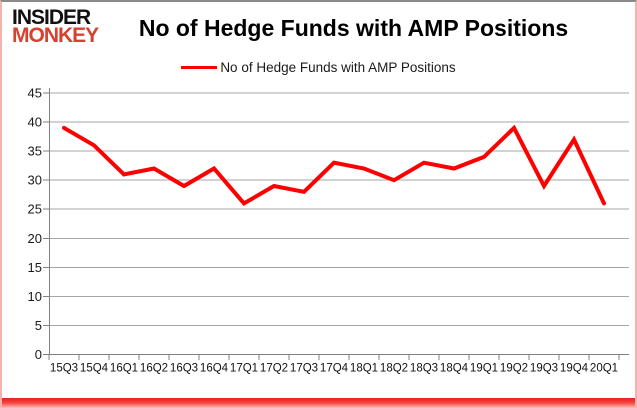  I want to click on x-tick-label: 17Q1, so click(244, 369).